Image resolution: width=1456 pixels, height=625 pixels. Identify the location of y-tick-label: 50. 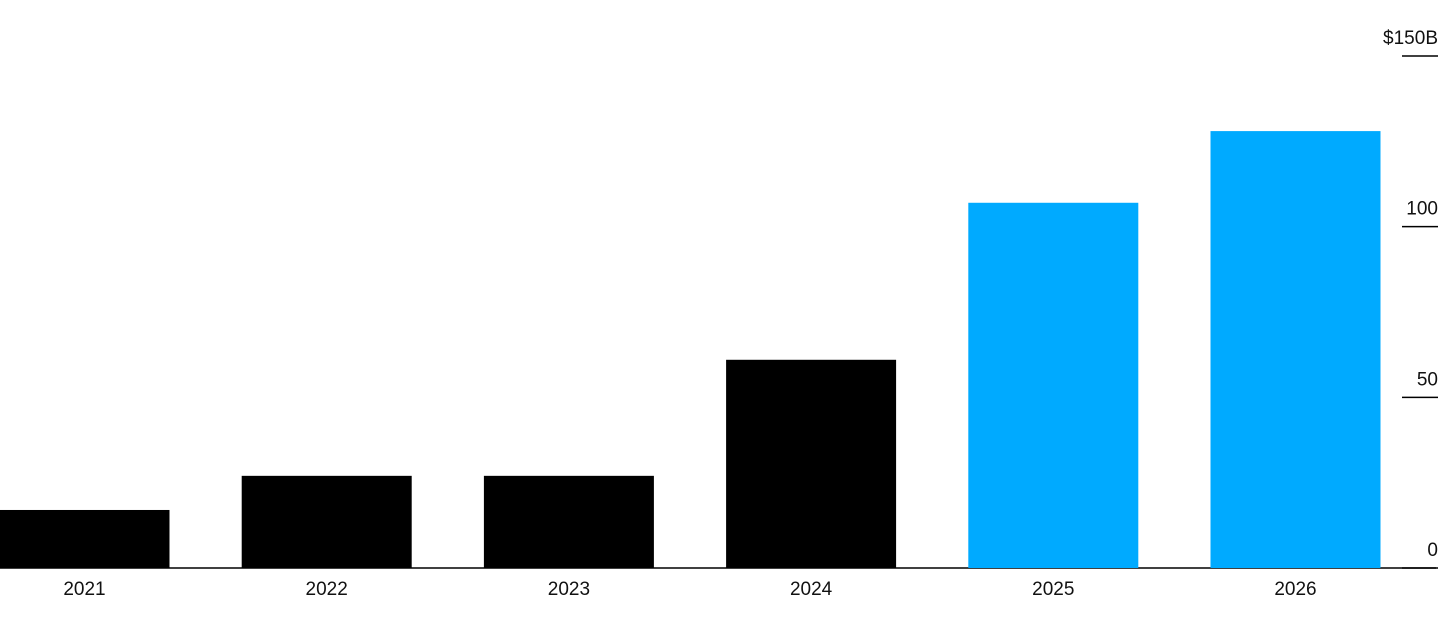
(1427, 379).